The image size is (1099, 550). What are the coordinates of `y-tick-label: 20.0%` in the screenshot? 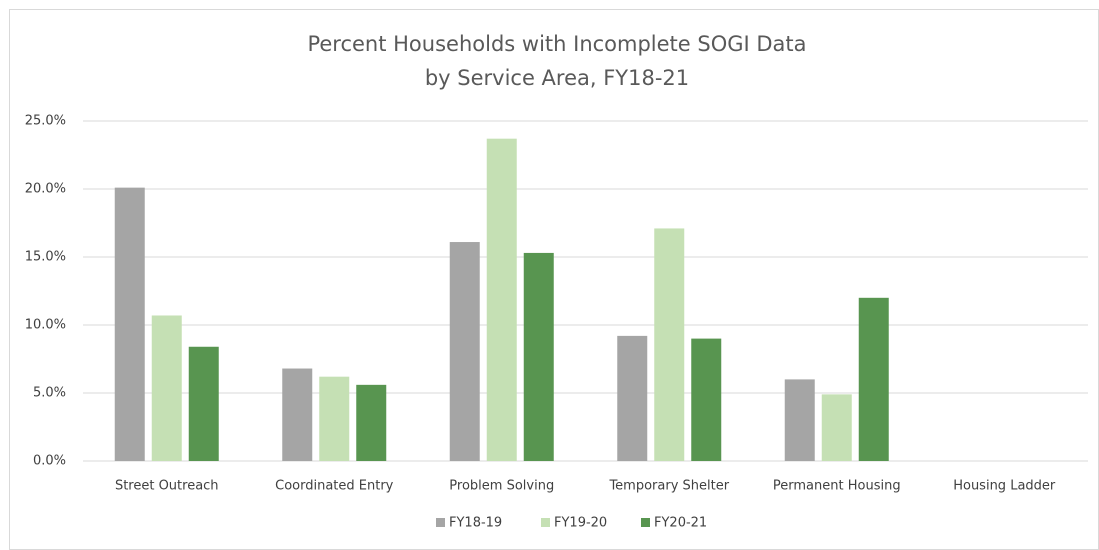 It's located at (45, 189).